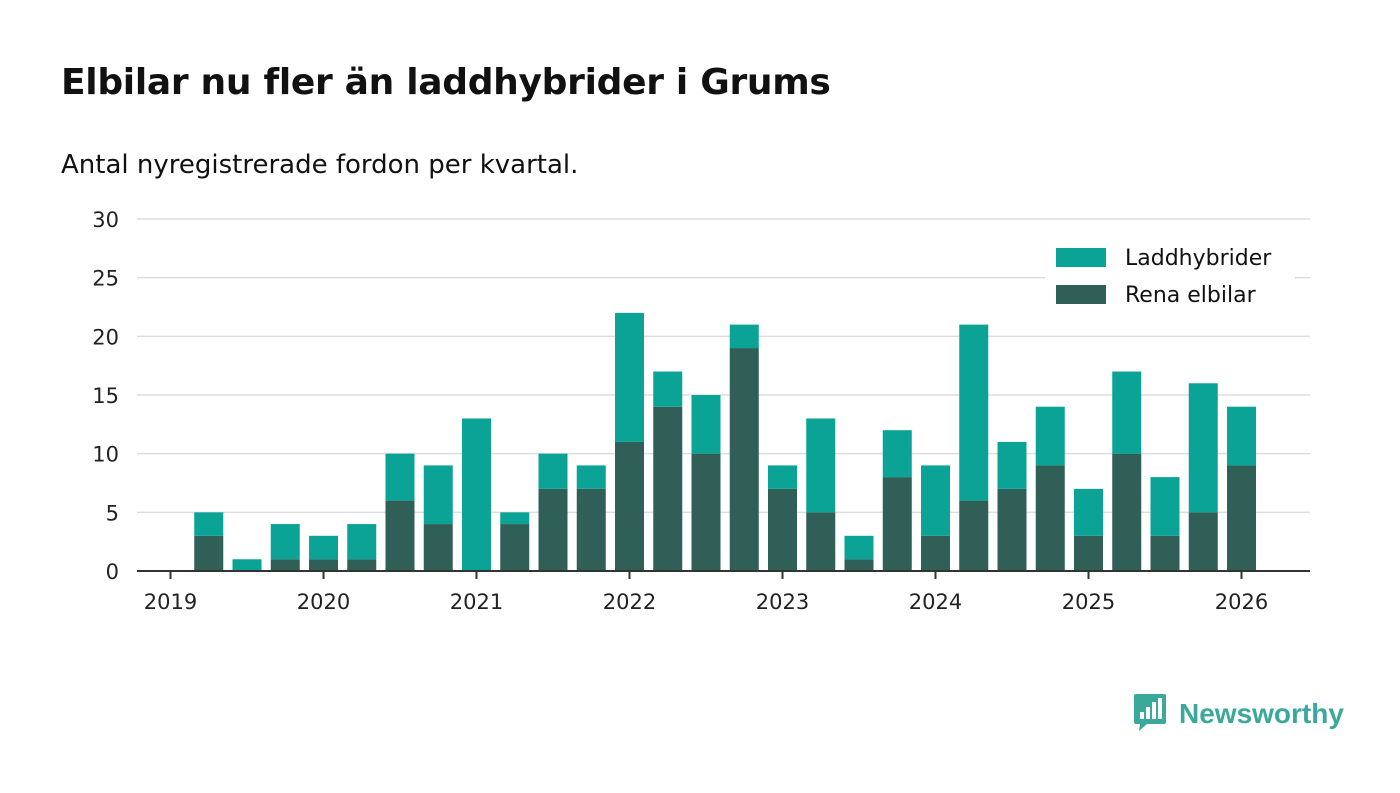 The width and height of the screenshot is (1400, 793). What do you see at coordinates (1261, 713) in the screenshot?
I see `brand-name: Newsworthy` at bounding box center [1261, 713].